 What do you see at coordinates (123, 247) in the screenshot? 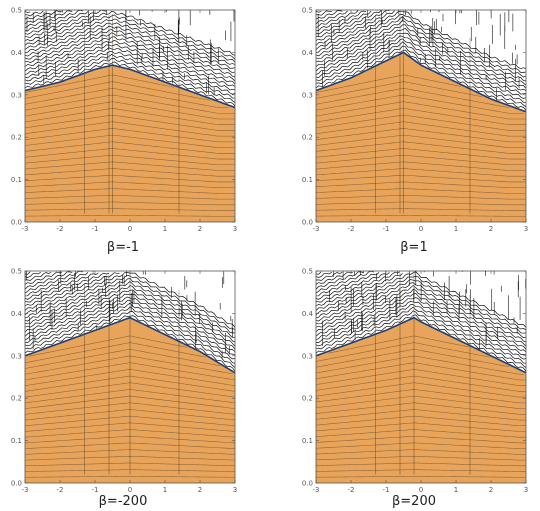
I see `caption-beta-minus-1: β=-1` at bounding box center [123, 247].